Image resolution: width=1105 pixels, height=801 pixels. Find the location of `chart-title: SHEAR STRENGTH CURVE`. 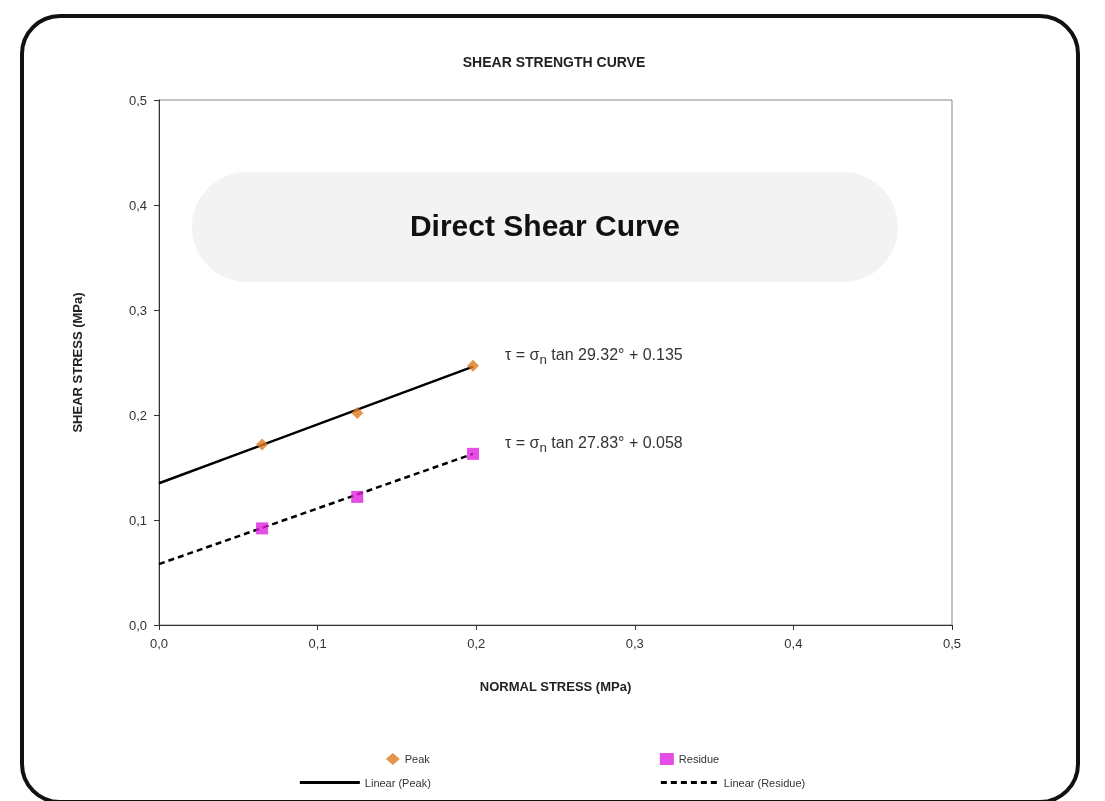

chart-title: SHEAR STRENGTH CURVE is located at coordinates (554, 62).